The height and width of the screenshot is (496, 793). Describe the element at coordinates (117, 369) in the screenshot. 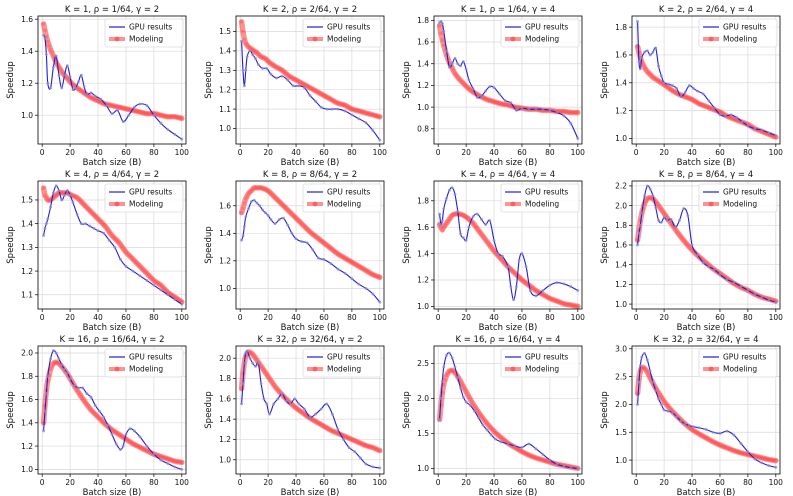

I see `legend-model-marker` at that location.